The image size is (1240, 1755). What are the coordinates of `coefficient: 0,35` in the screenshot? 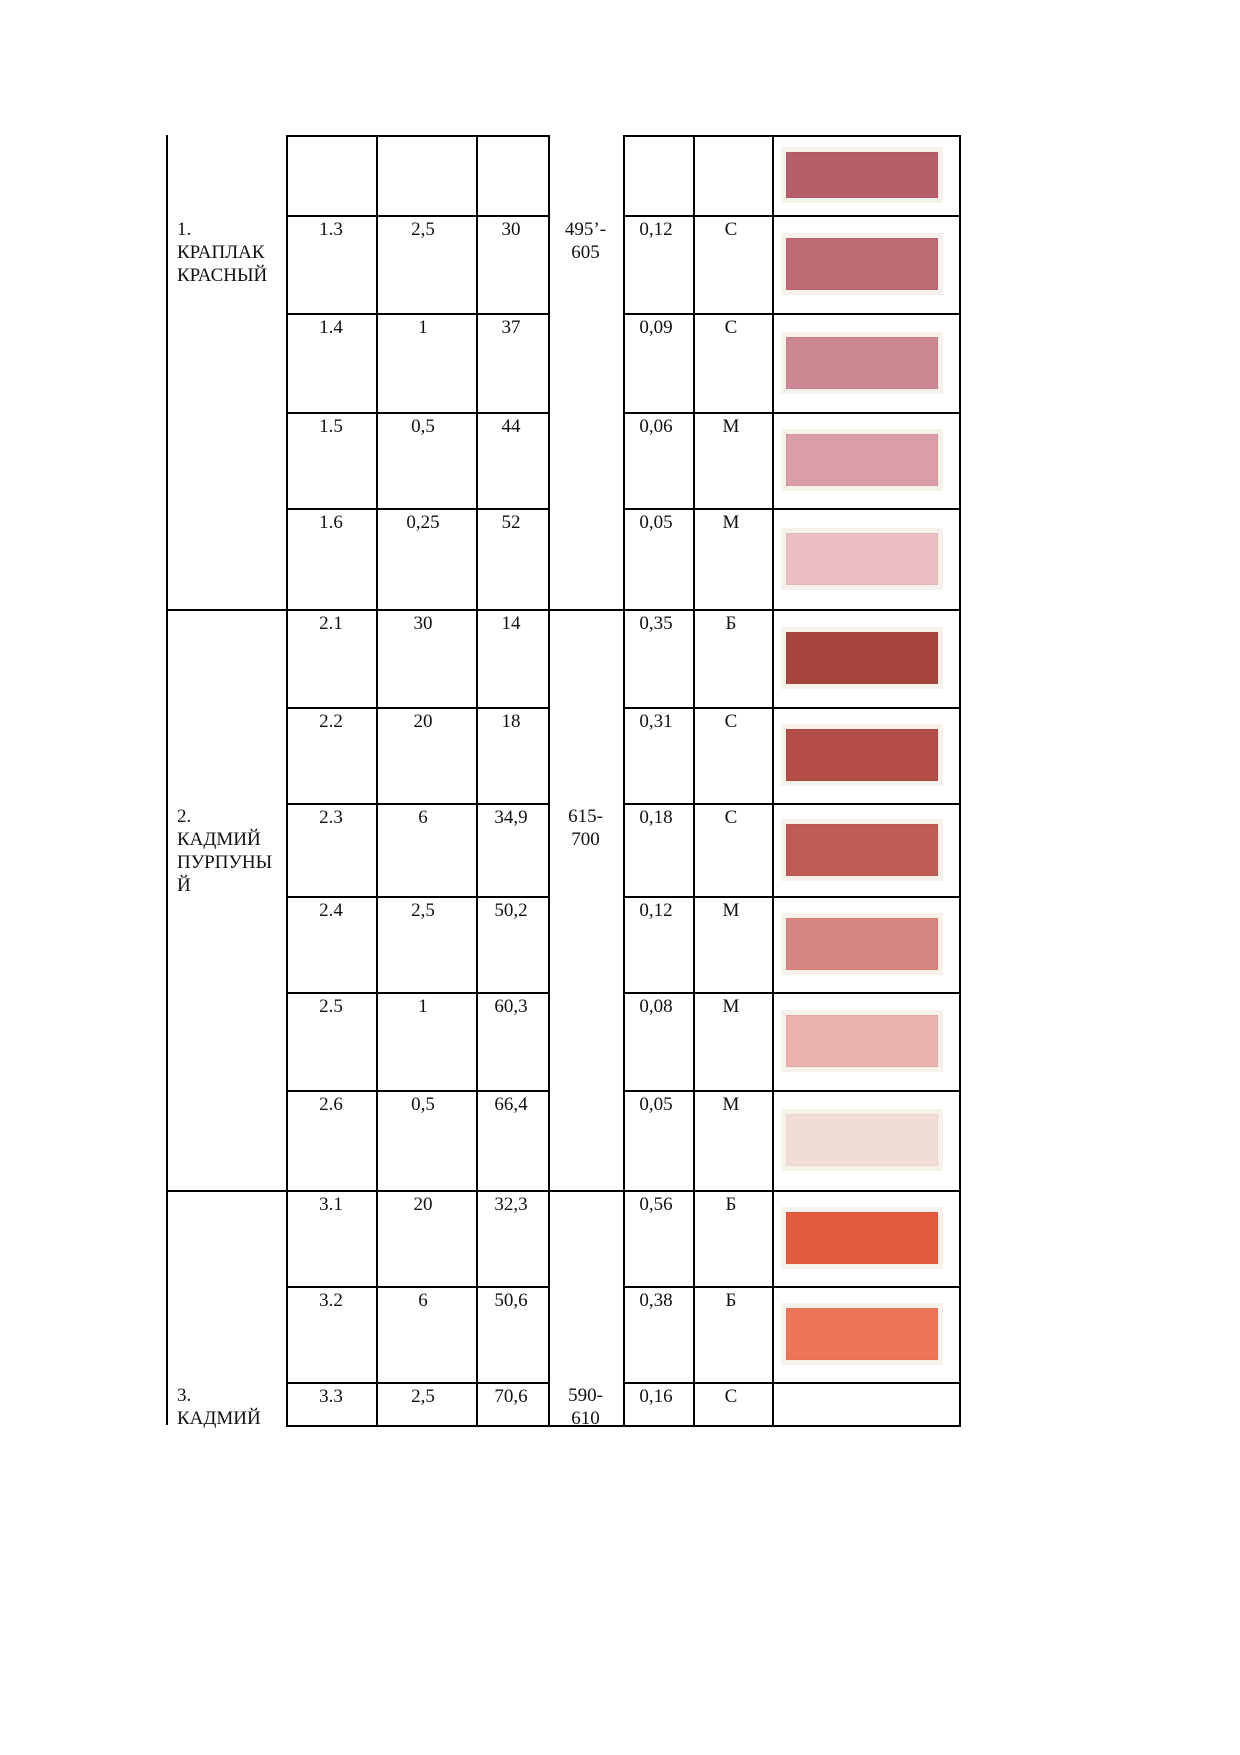 It's located at (656, 623).